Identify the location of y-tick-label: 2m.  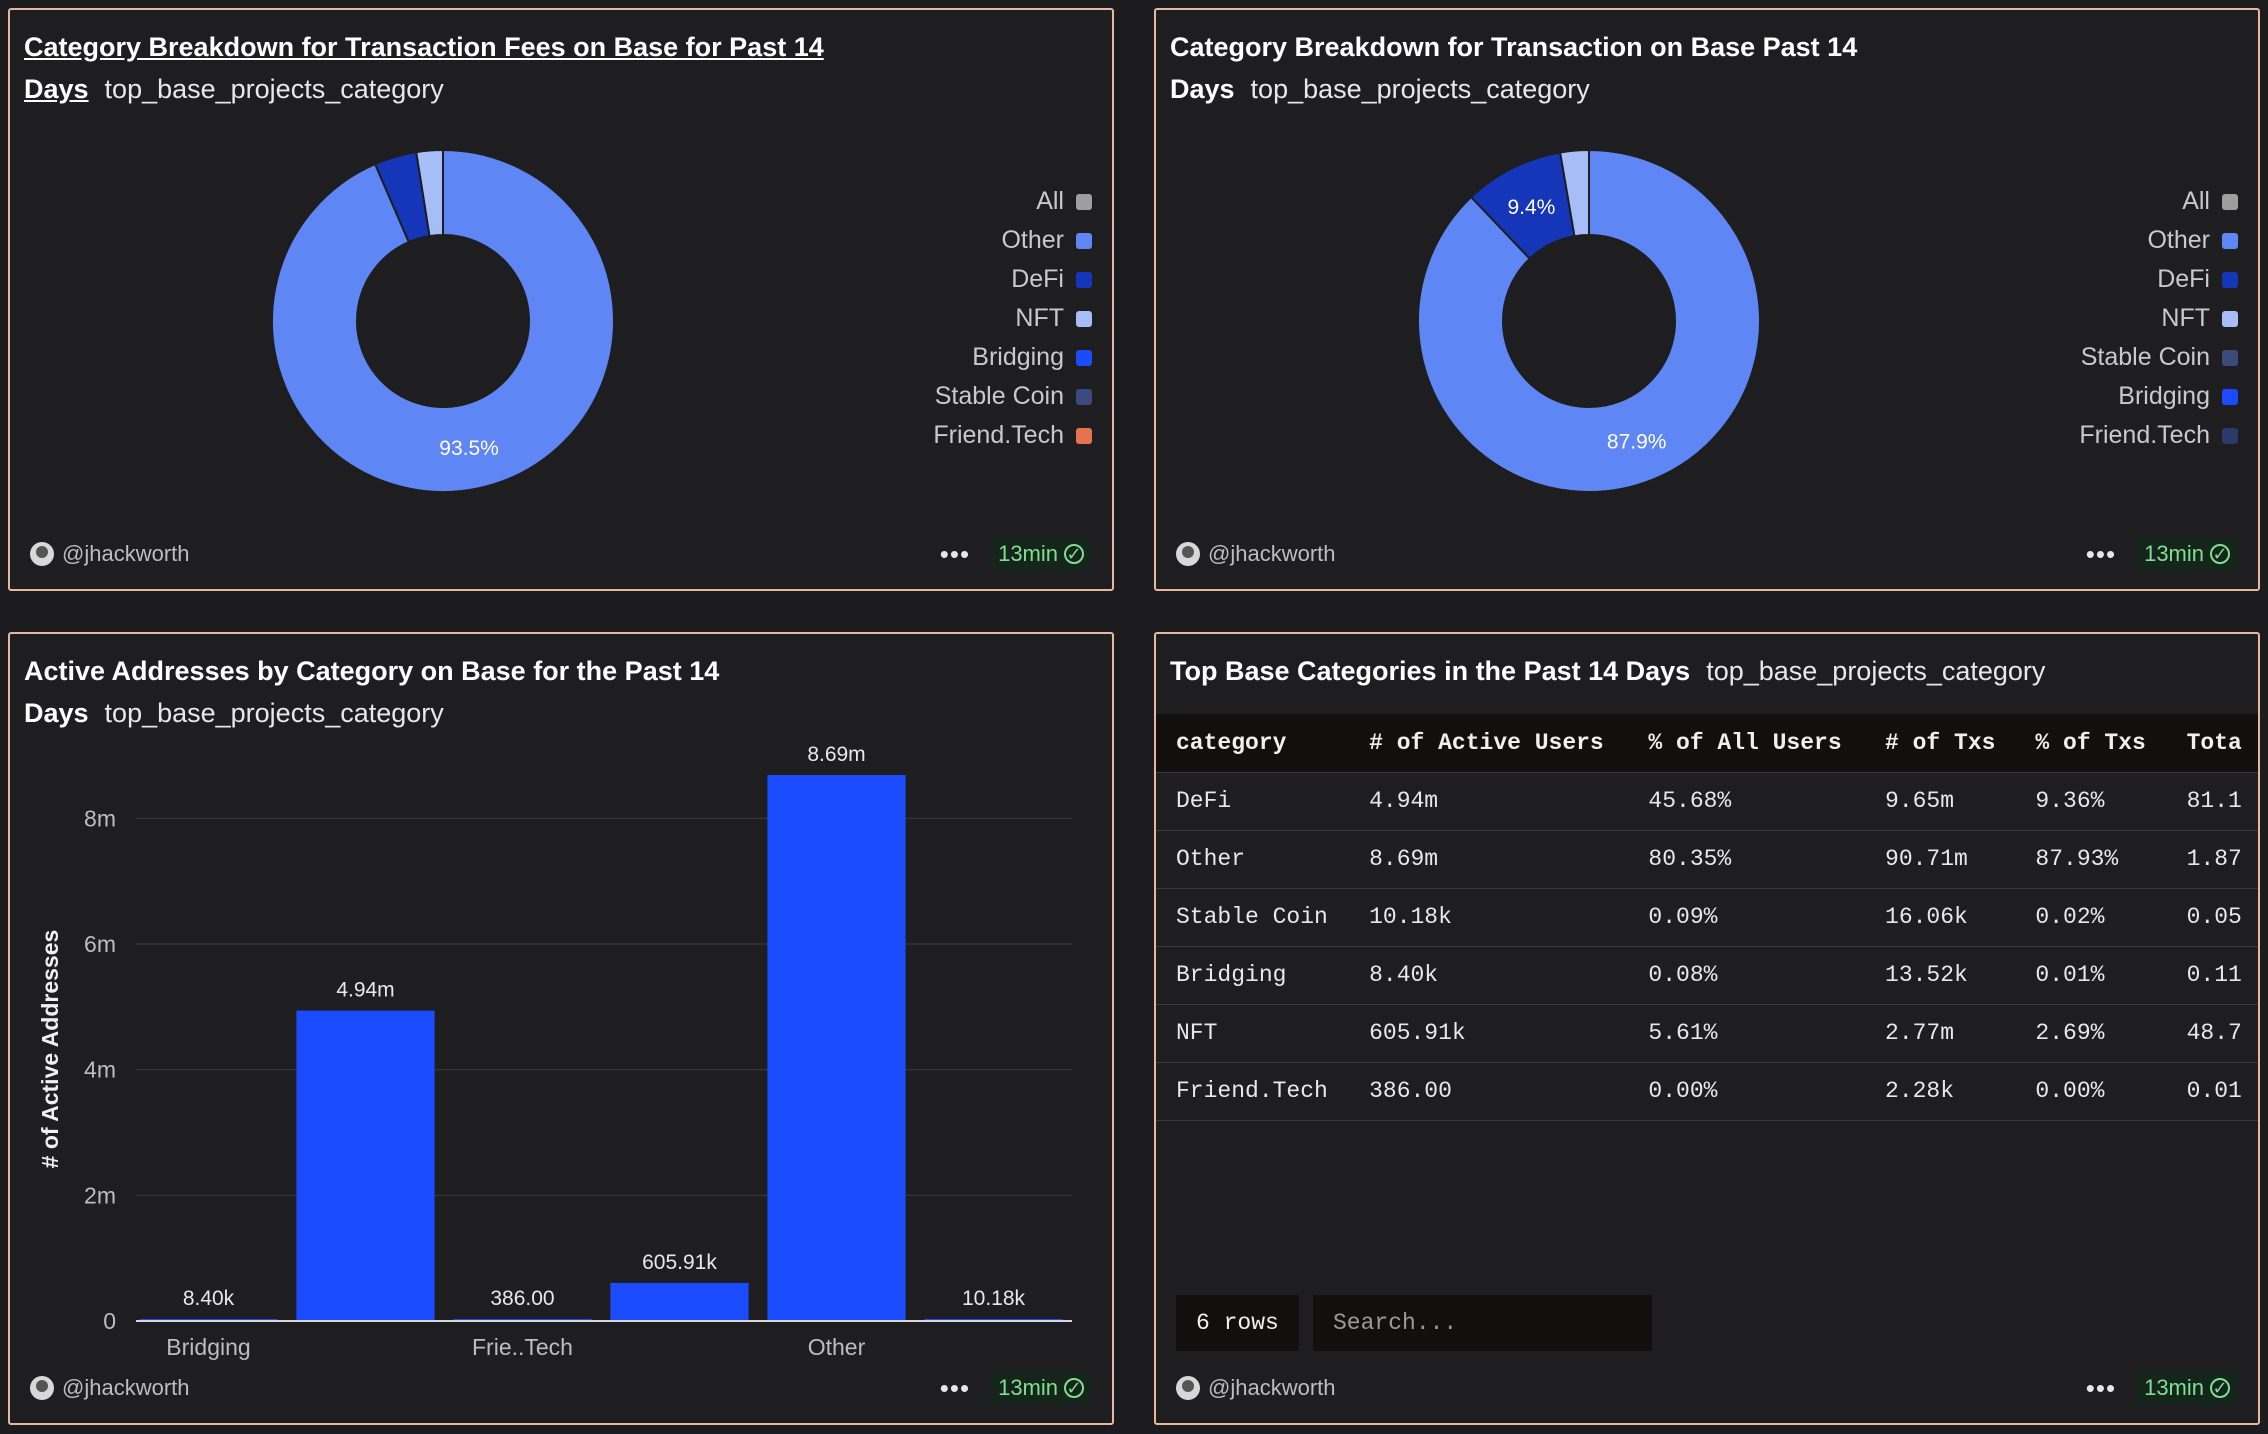
(100, 1195).